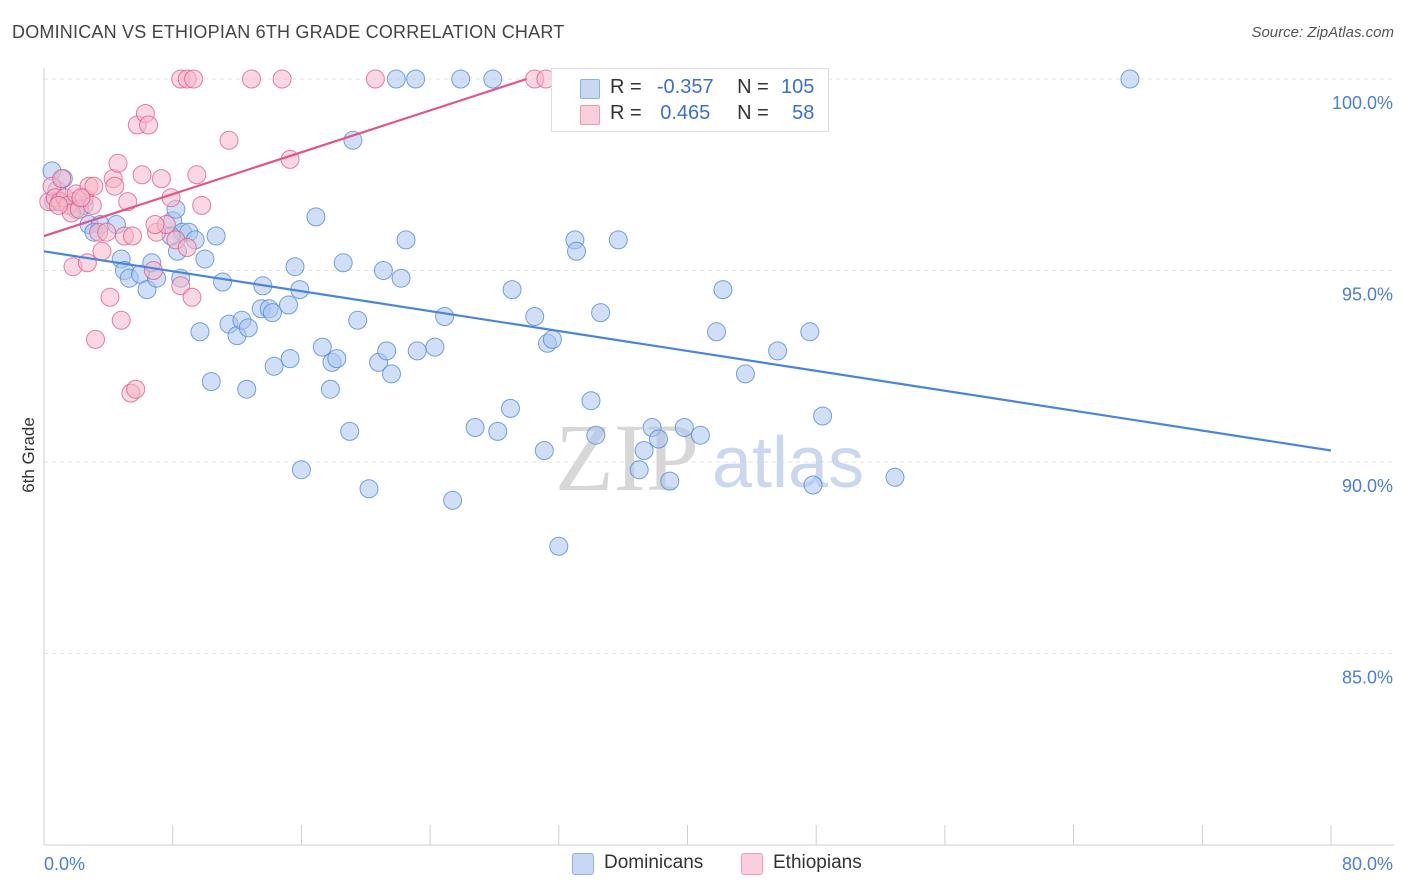 This screenshot has height=892, width=1406. Describe the element at coordinates (798, 87) in the screenshot. I see `n-value: 105` at that location.